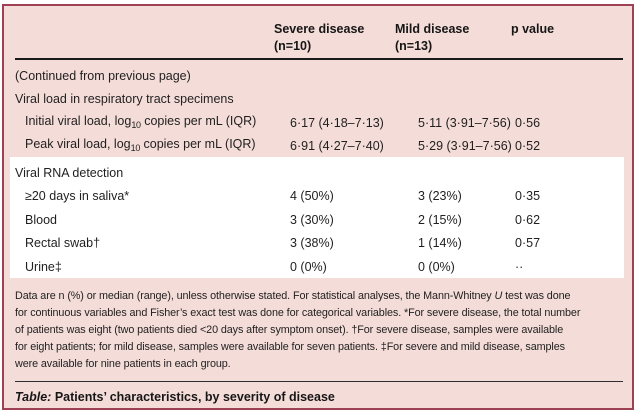 Image resolution: width=637 pixels, height=420 pixels. Describe the element at coordinates (519, 266) in the screenshot. I see `p-value: ··` at that location.